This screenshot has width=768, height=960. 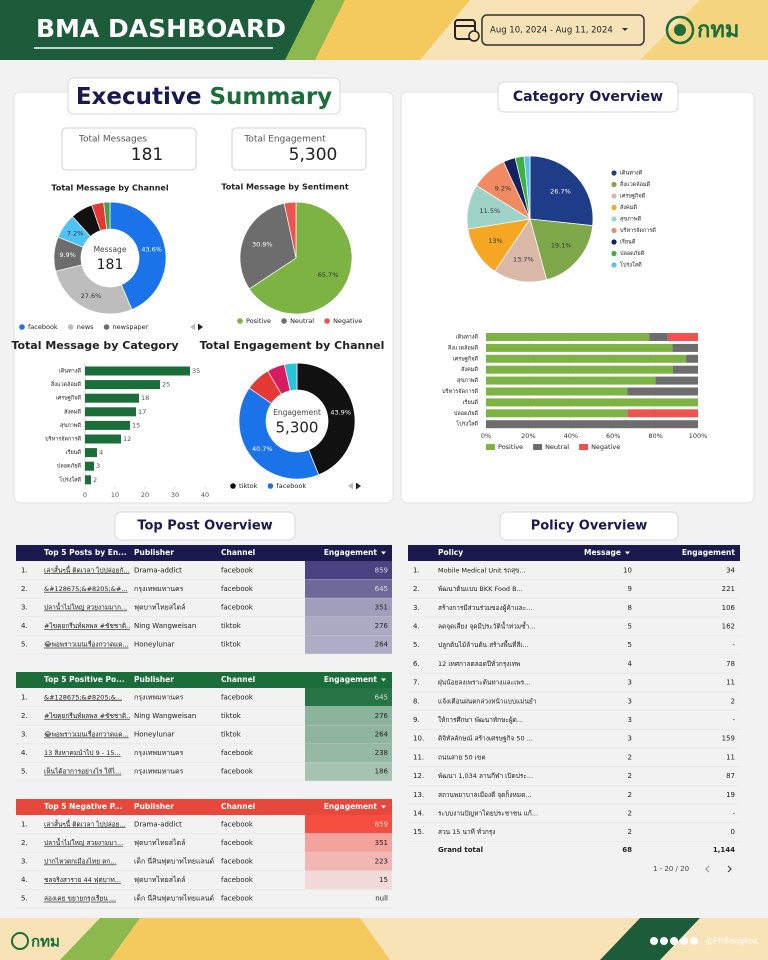 I want to click on message-count: 8, so click(x=630, y=608).